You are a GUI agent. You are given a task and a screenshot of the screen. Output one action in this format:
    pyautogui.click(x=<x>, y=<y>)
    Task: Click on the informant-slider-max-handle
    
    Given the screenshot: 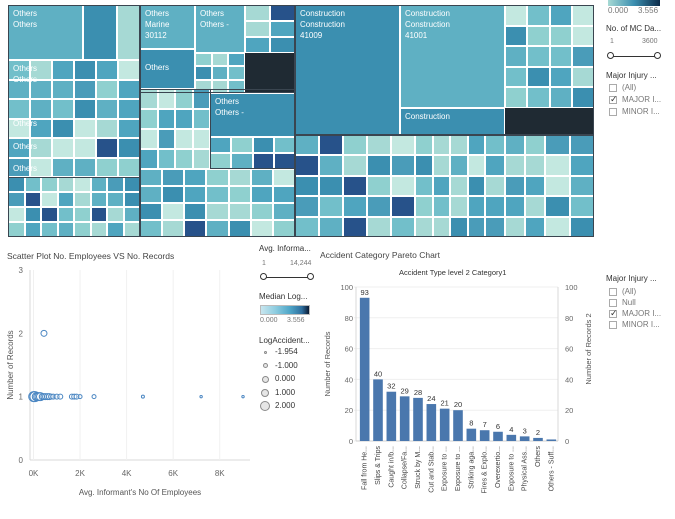 What is the action you would take?
    pyautogui.click(x=310, y=276)
    